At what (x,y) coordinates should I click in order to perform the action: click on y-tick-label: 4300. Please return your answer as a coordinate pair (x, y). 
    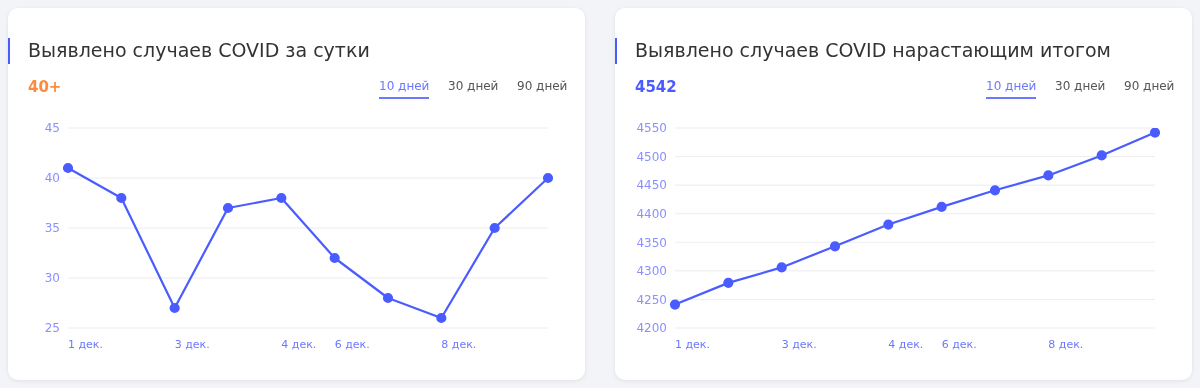
    Looking at the image, I should click on (651, 271).